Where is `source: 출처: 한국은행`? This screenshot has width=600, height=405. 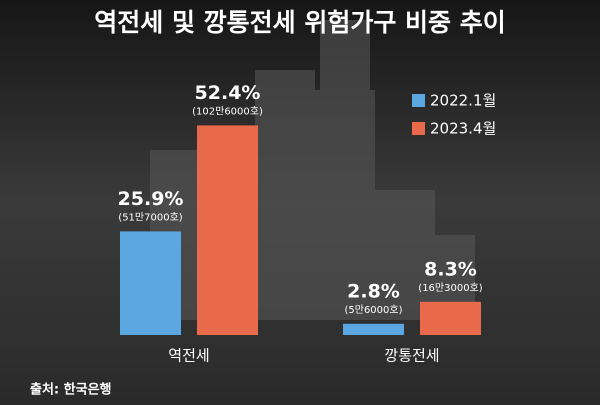 source: 출처: 한국은행 is located at coordinates (71, 390).